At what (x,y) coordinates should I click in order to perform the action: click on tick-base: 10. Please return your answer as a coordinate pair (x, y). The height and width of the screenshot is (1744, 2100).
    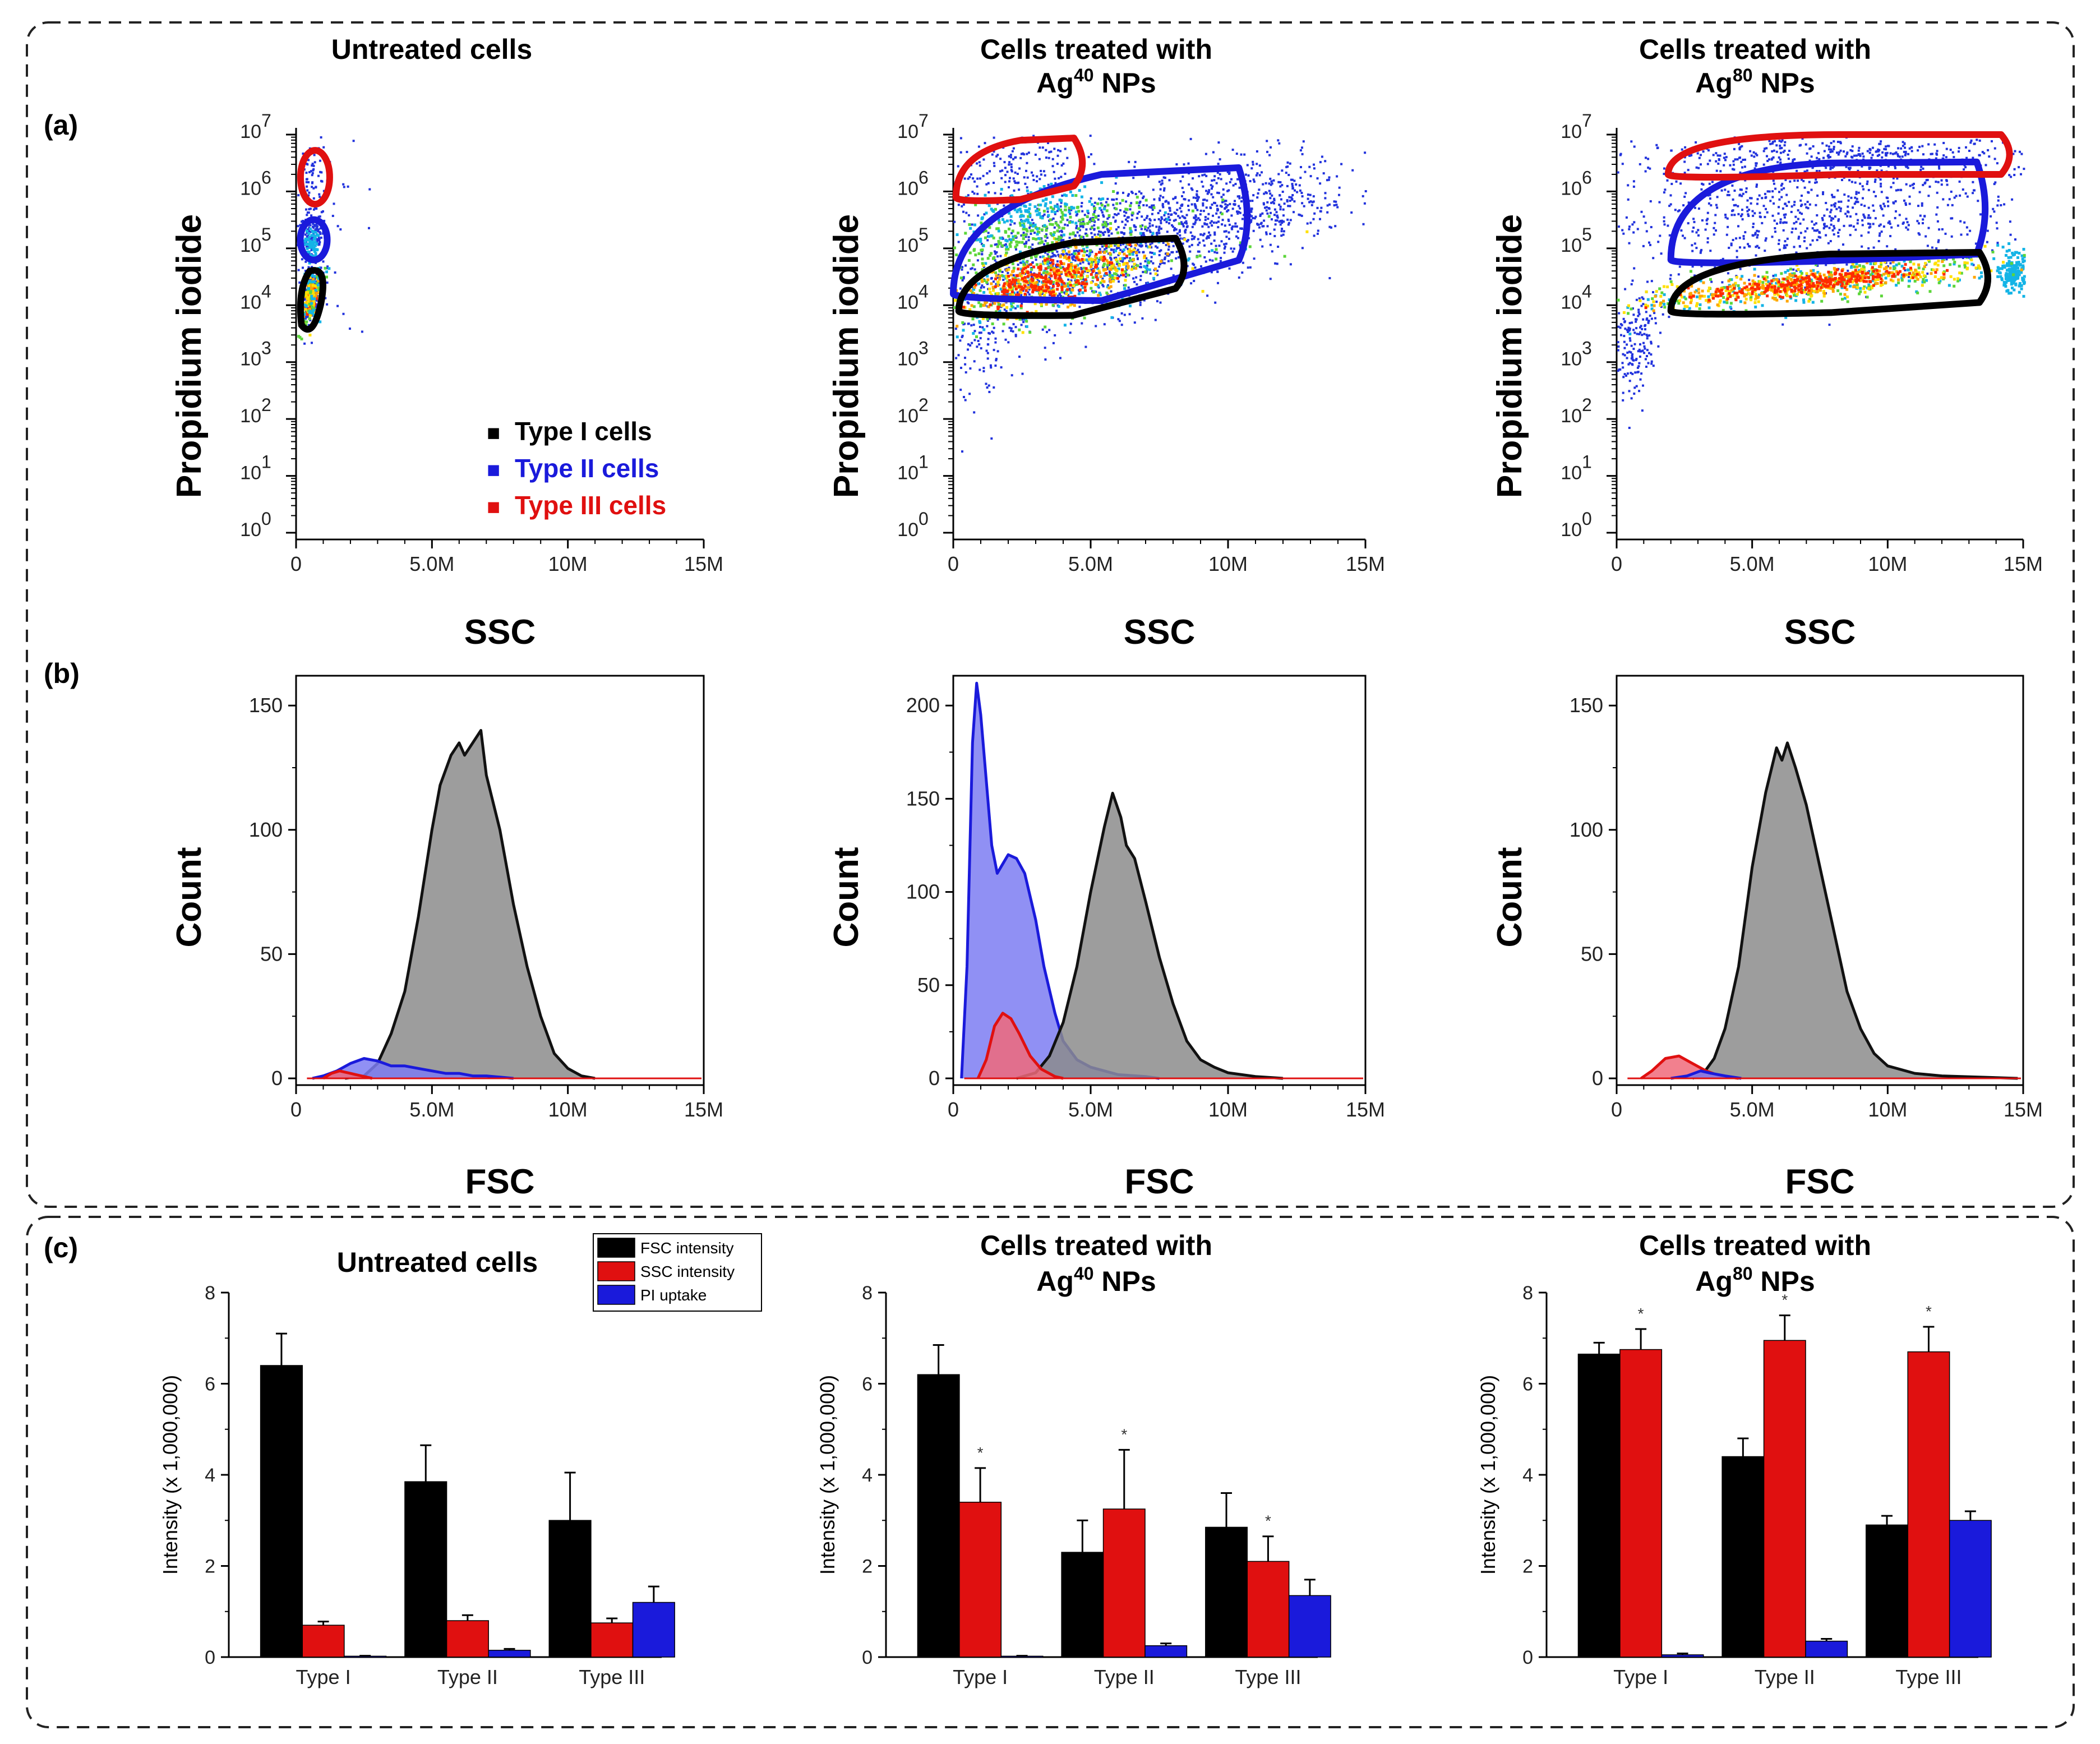
    Looking at the image, I should click on (1571, 473).